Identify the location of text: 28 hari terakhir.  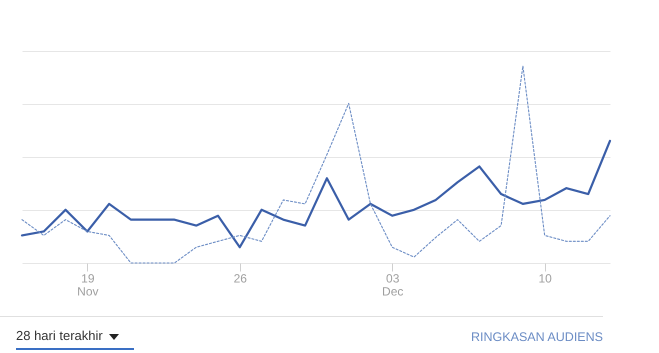
(59, 335).